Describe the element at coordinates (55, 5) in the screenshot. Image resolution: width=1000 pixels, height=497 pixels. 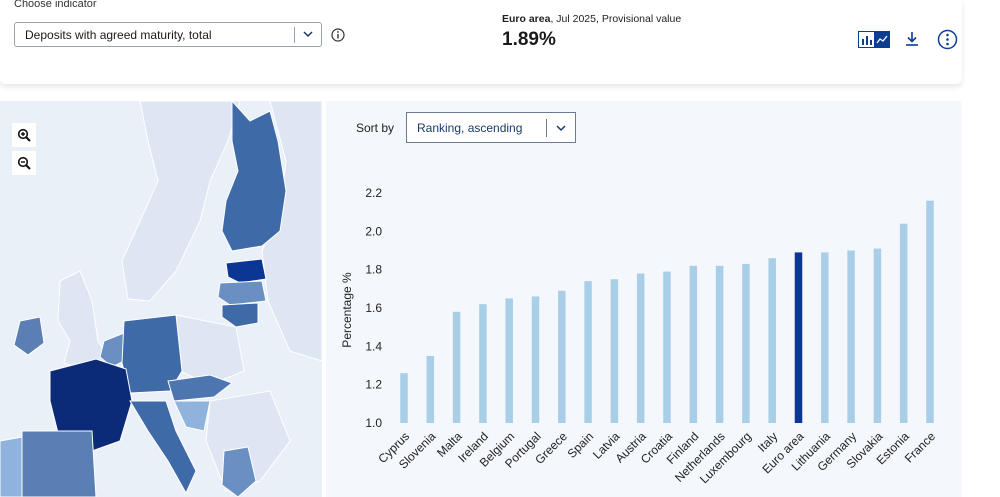
I see `choose-indicator-label: Choose indicator` at that location.